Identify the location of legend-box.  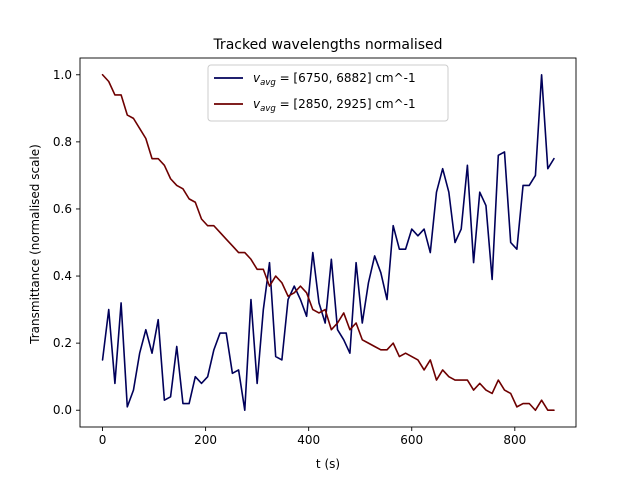
(328, 93).